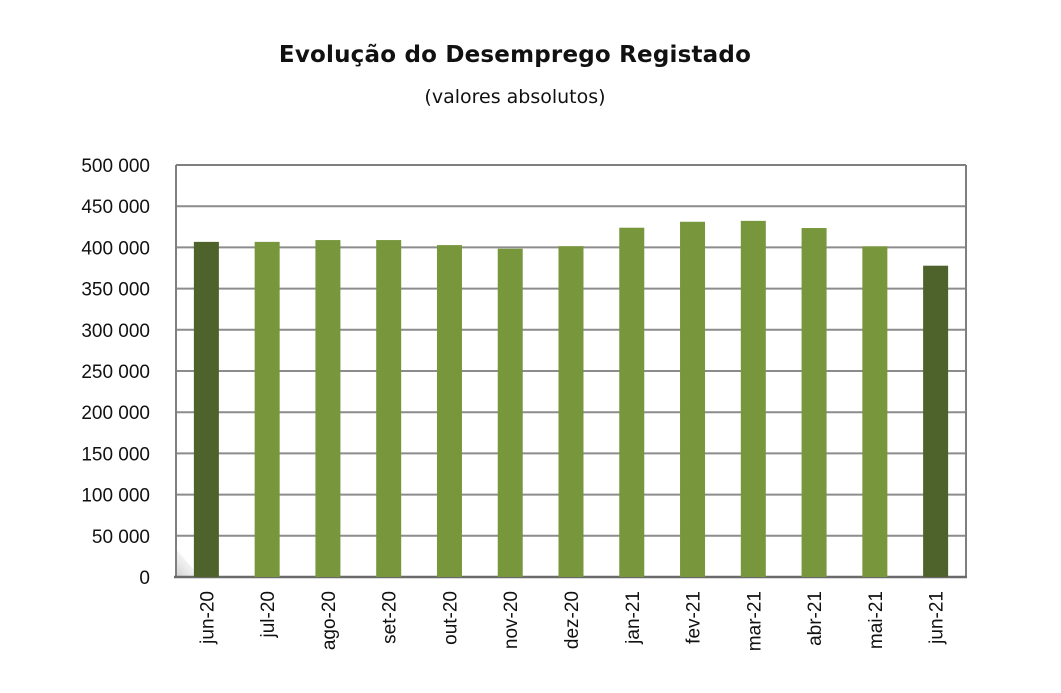 This screenshot has height=693, width=1061. I want to click on y-tick-label: 450 000, so click(115, 207).